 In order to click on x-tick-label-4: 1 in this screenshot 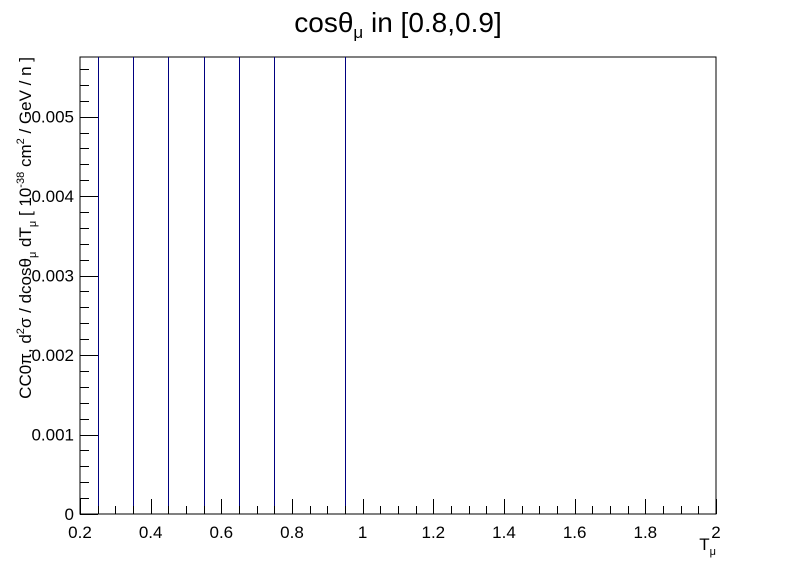, I will do `click(362, 532)`.